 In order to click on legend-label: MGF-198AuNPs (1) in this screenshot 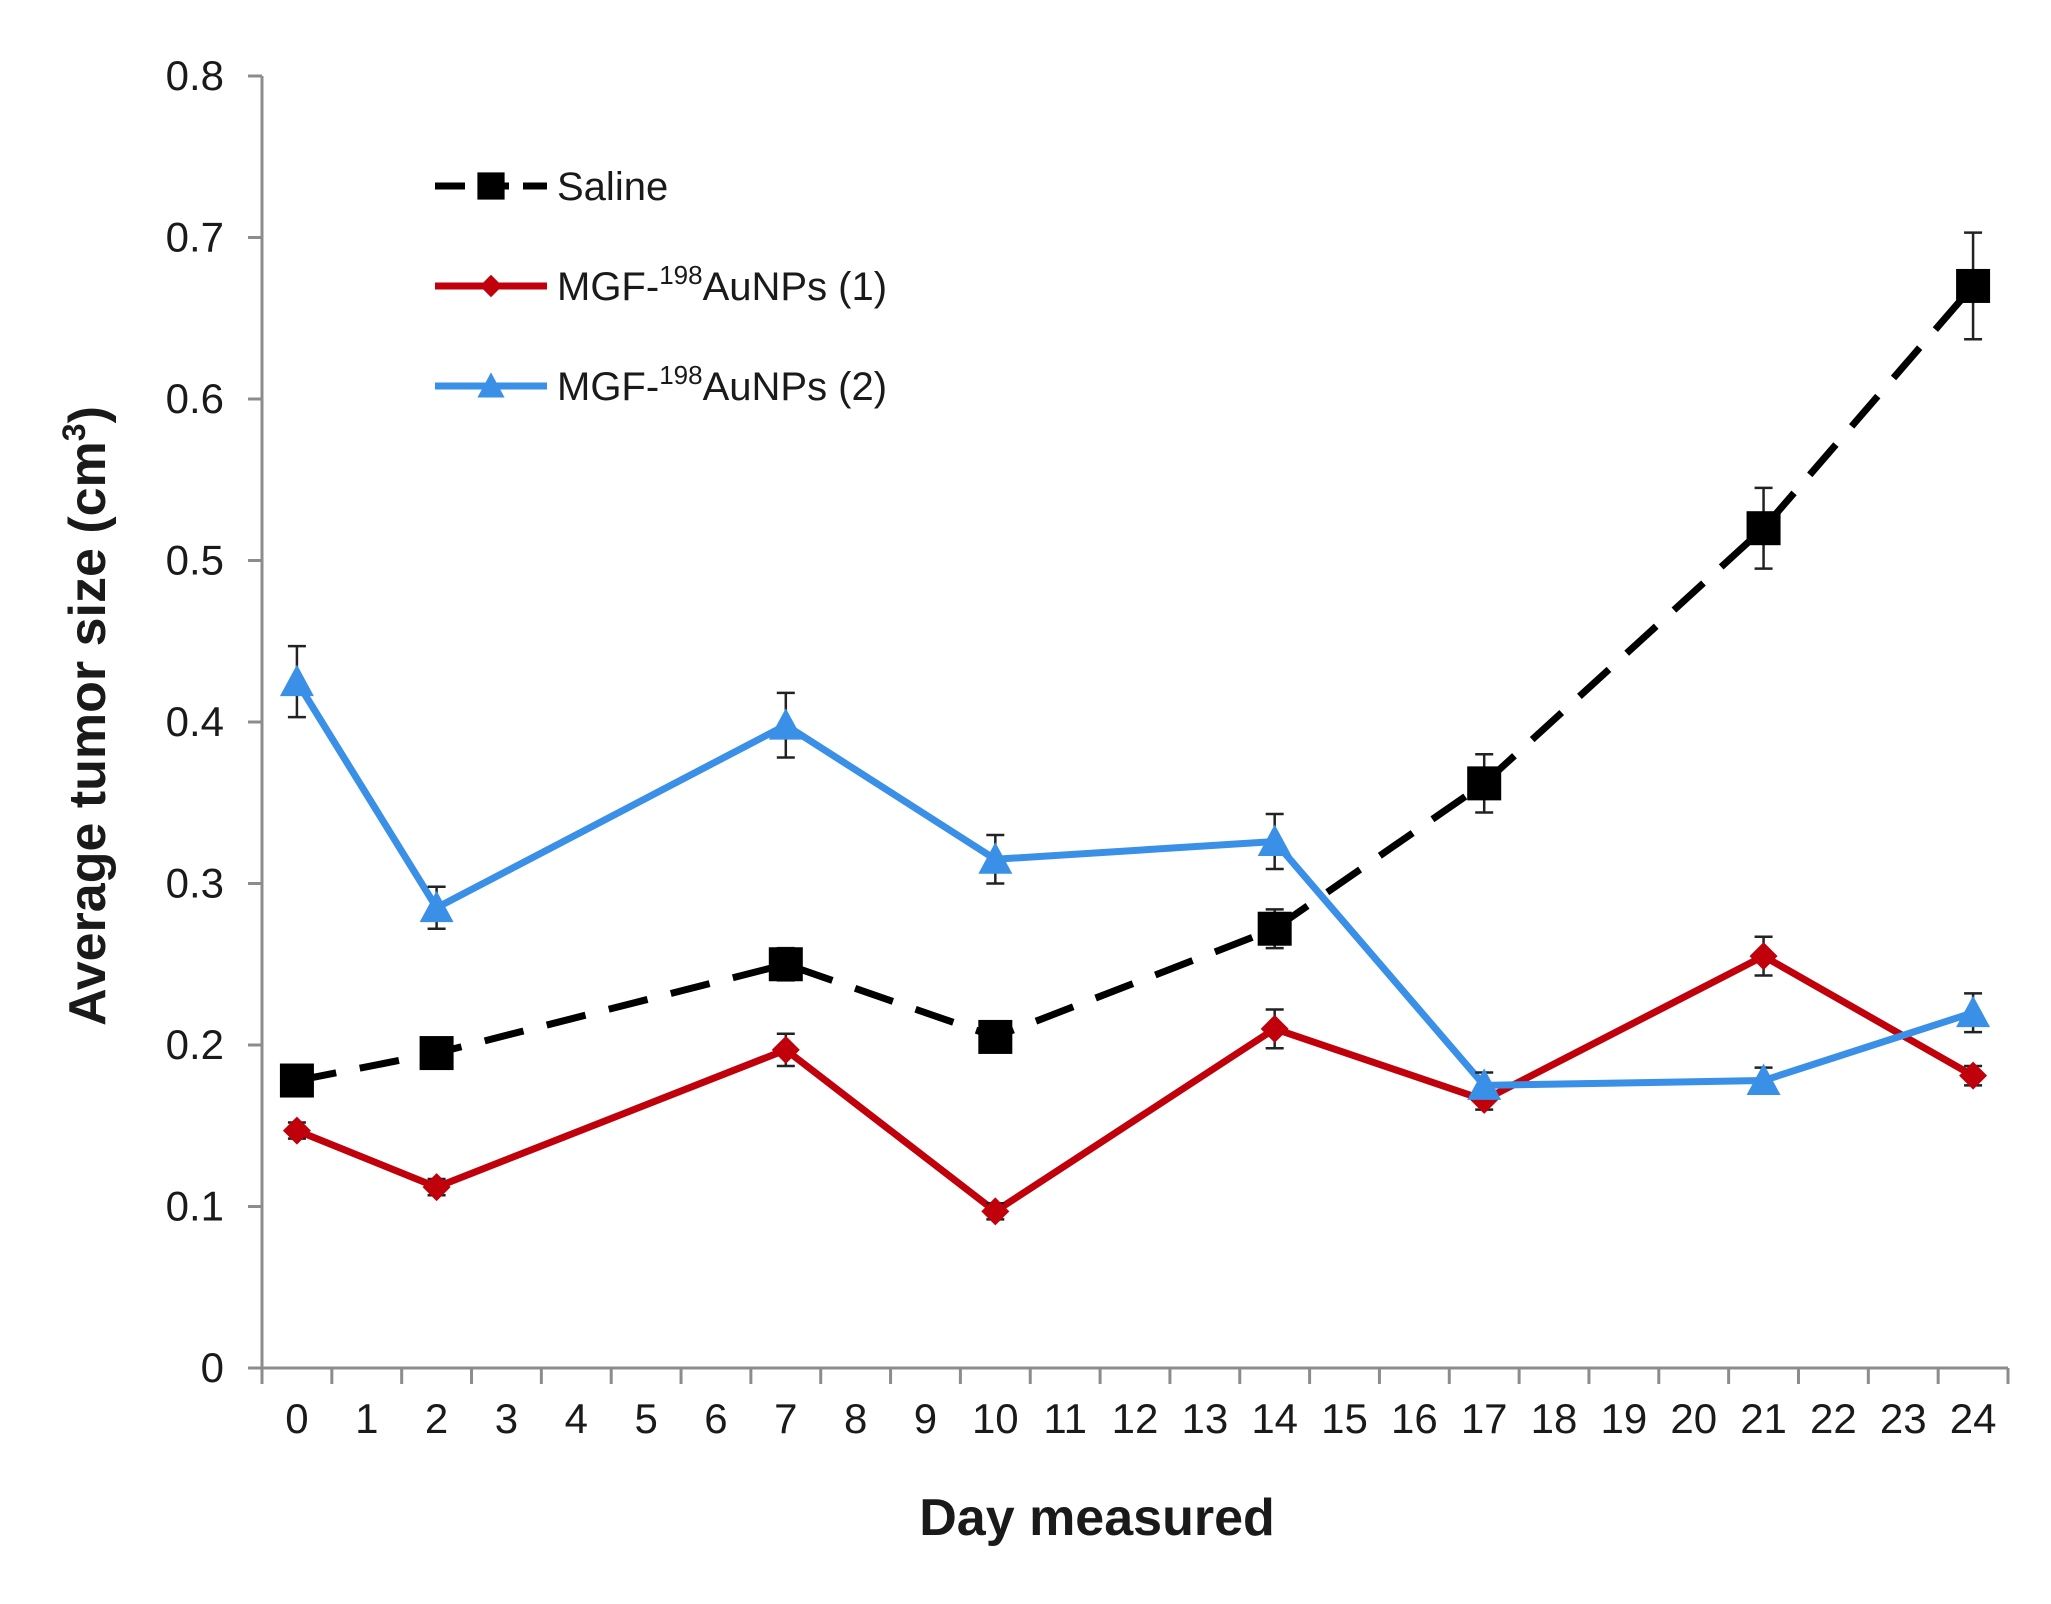, I will do `click(722, 284)`.